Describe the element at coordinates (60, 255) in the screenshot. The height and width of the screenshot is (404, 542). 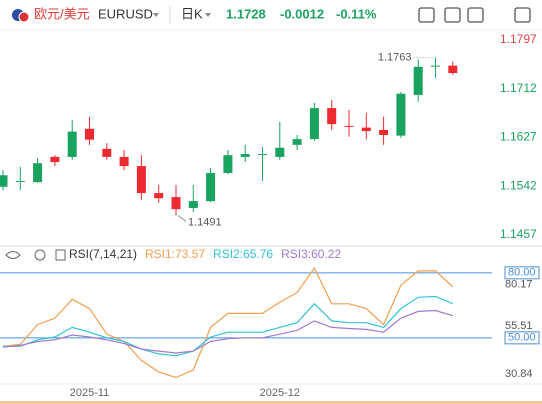
I see `indicator-icon` at that location.